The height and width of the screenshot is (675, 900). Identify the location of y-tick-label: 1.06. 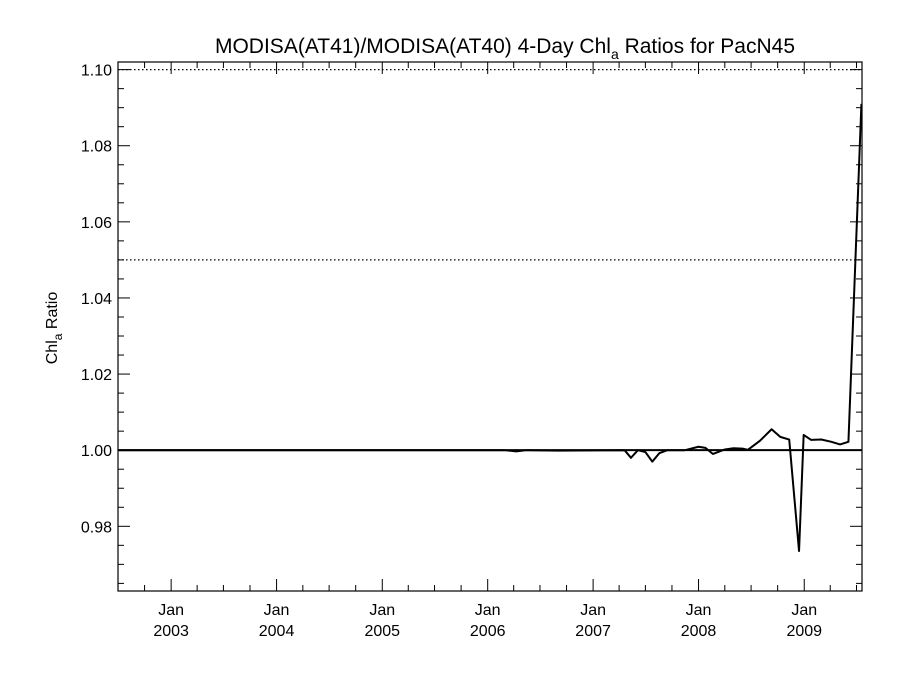
(96, 223).